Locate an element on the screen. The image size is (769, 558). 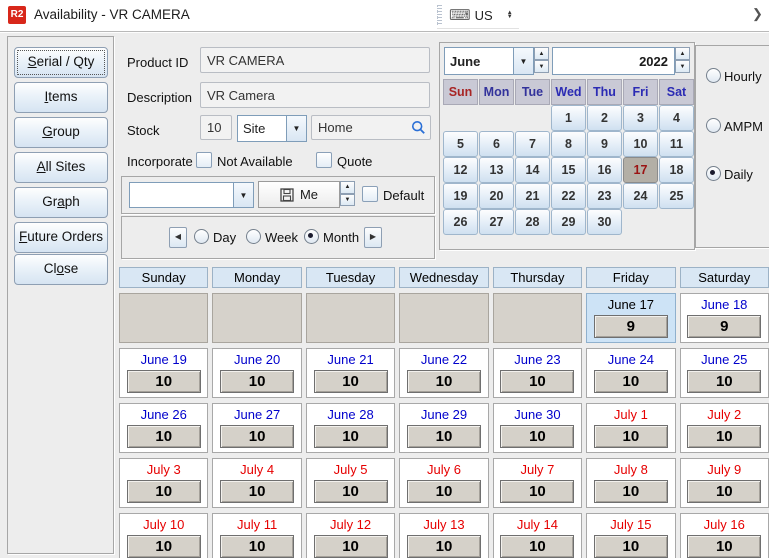
mini-day-26: 26 is located at coordinates (460, 222).